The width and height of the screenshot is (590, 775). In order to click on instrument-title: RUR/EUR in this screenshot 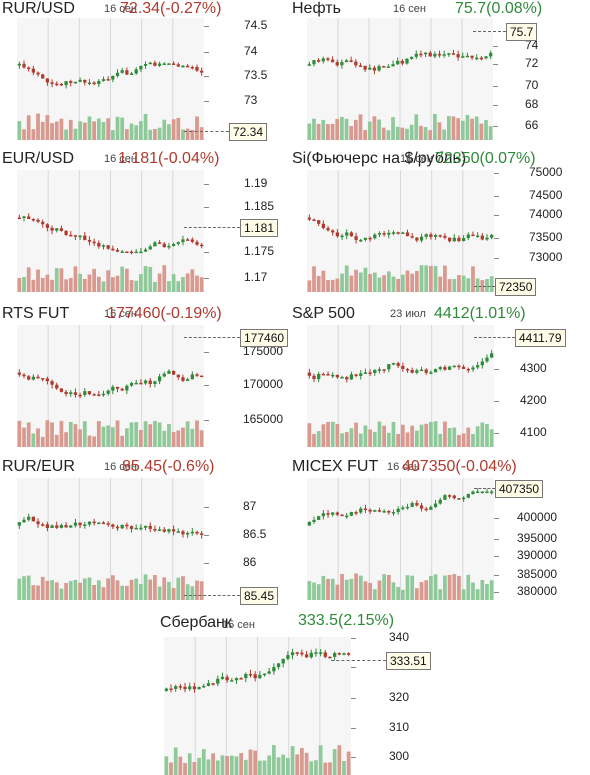, I will do `click(38, 466)`.